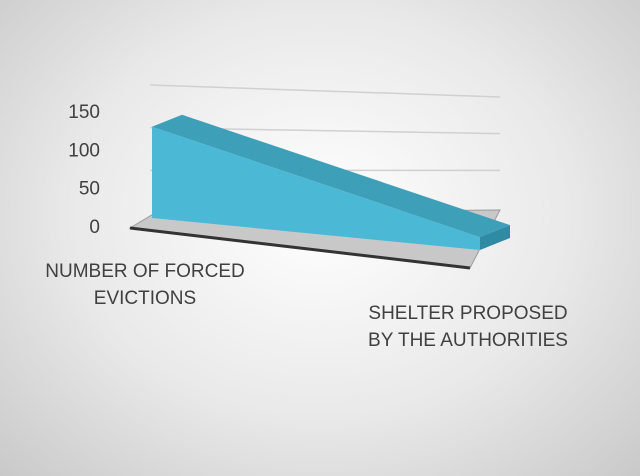  I want to click on y-tick-label: 100, so click(84, 150).